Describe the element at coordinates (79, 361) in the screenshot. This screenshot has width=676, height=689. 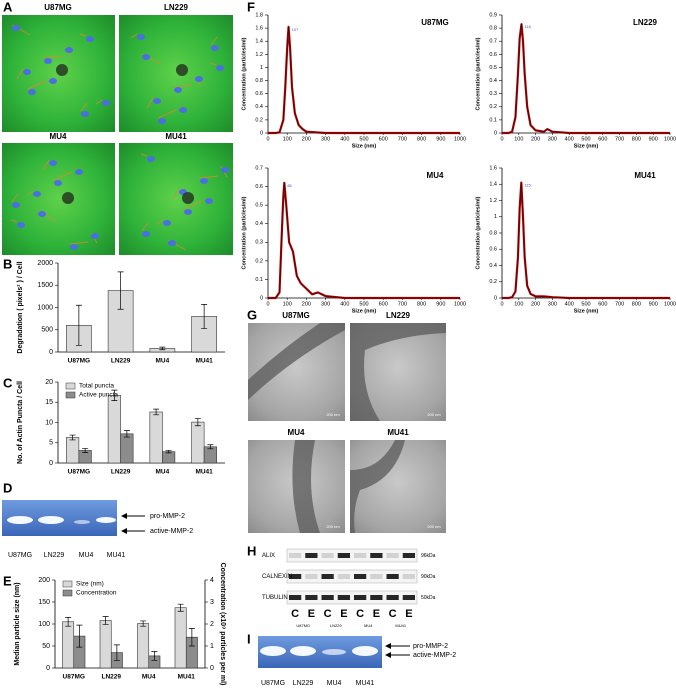
I see `x-tick-label: U87MG` at that location.